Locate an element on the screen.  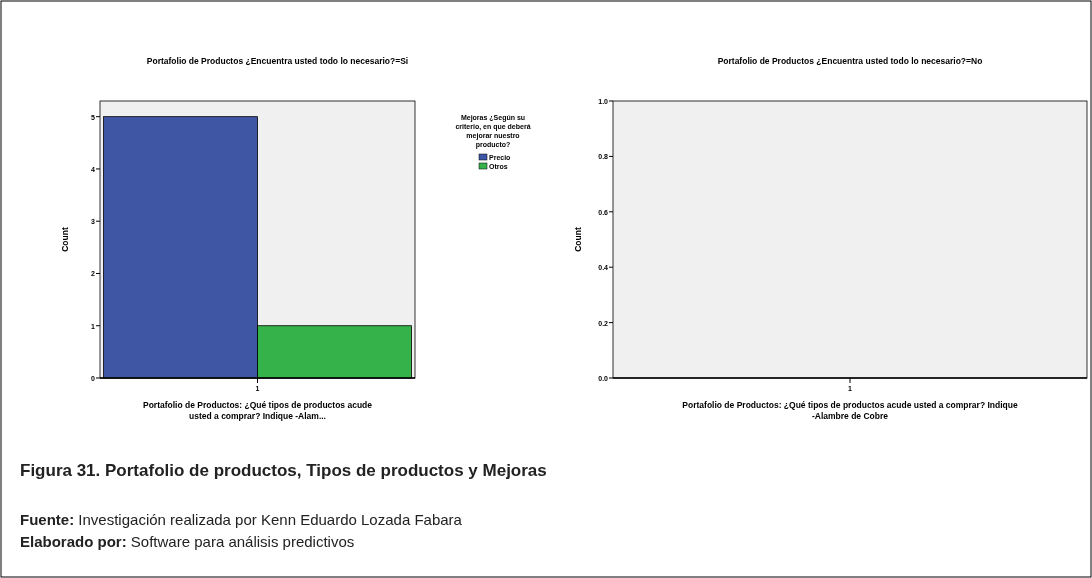
text: Figura 31. Portafolio de productos, Tipos de productos y Mejoras is located at coordinates (283, 470).